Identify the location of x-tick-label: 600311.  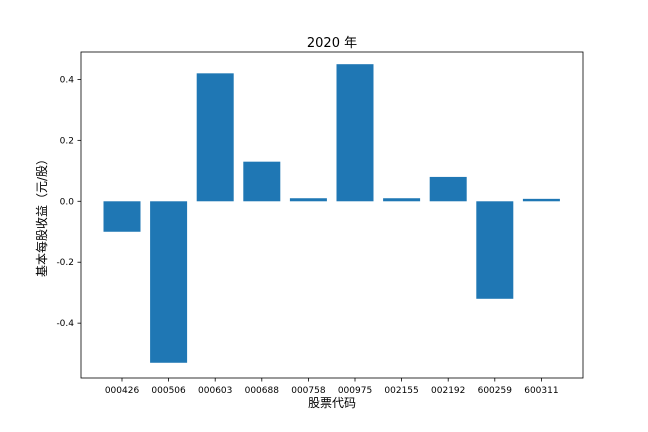
(541, 391).